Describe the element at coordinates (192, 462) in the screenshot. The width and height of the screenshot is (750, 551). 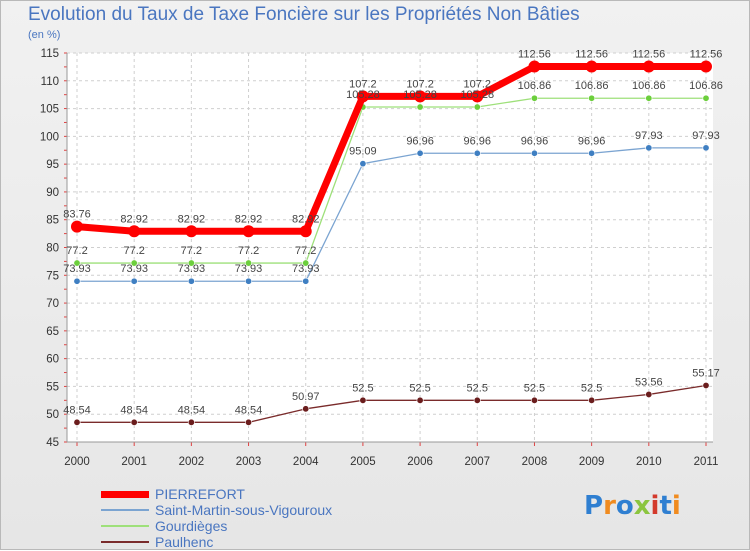
I see `x-tick-label: 2002` at that location.